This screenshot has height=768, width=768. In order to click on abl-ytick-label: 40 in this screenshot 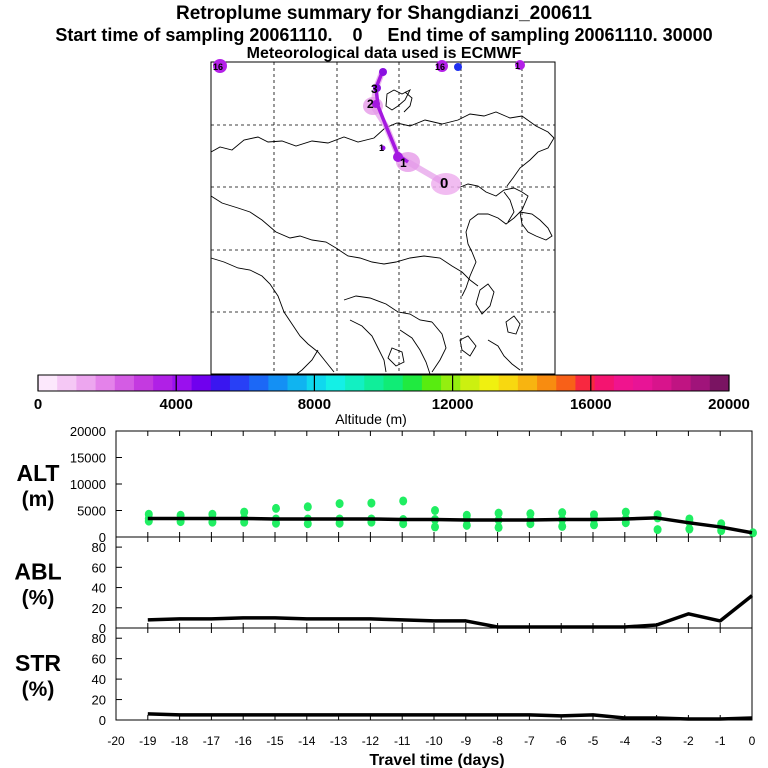, I will do `click(99, 588)`.